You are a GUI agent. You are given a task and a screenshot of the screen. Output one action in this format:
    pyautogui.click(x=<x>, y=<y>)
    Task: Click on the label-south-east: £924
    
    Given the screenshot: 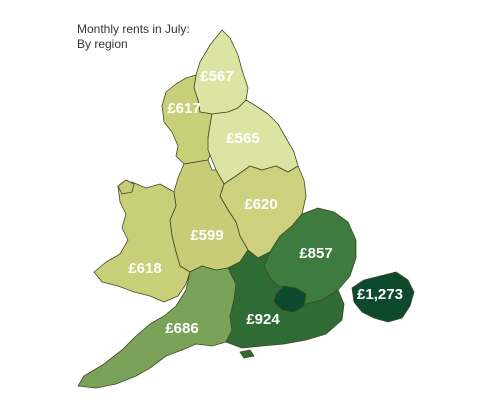 What is the action you would take?
    pyautogui.click(x=263, y=319)
    